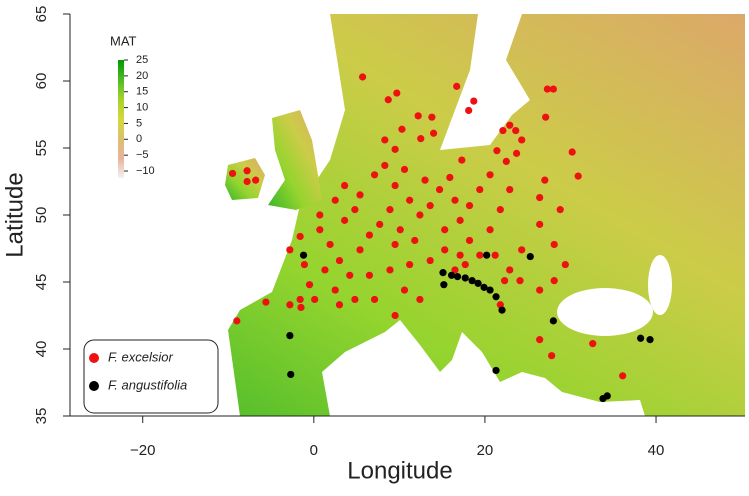  I want to click on x-tick-label: 40, so click(656, 450).